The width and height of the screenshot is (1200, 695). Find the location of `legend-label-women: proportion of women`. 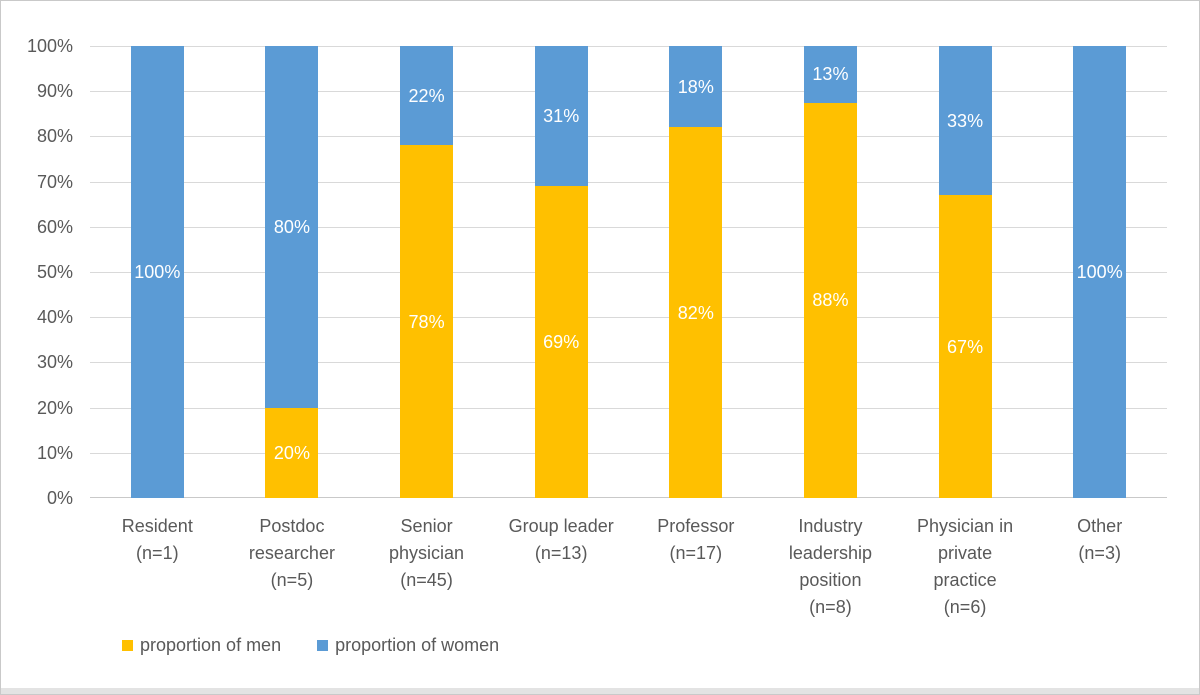

legend-label-women: proportion of women is located at coordinates (417, 645).